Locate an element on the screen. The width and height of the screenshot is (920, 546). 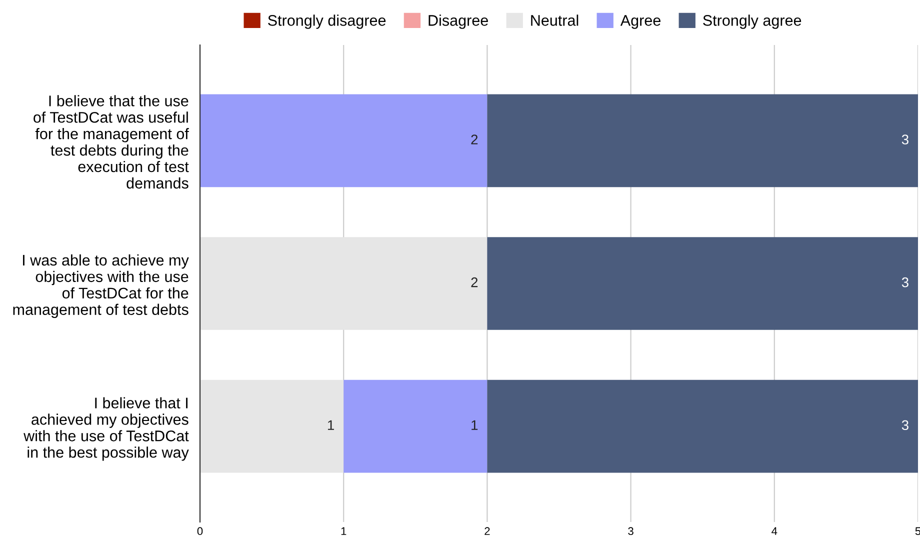
legend-label: Disagree is located at coordinates (458, 21).